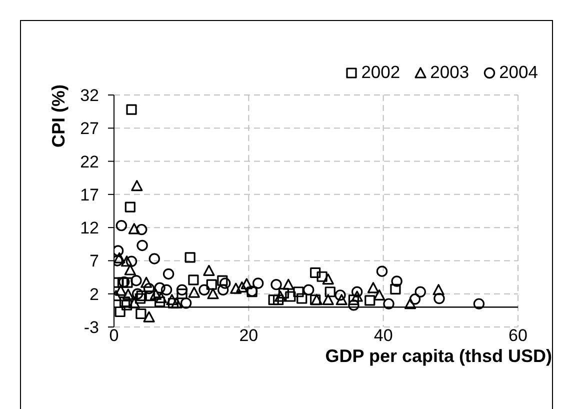 Image resolution: width=570 pixels, height=409 pixels. What do you see at coordinates (94, 261) in the screenshot?
I see `y-tick-label: 7` at bounding box center [94, 261].